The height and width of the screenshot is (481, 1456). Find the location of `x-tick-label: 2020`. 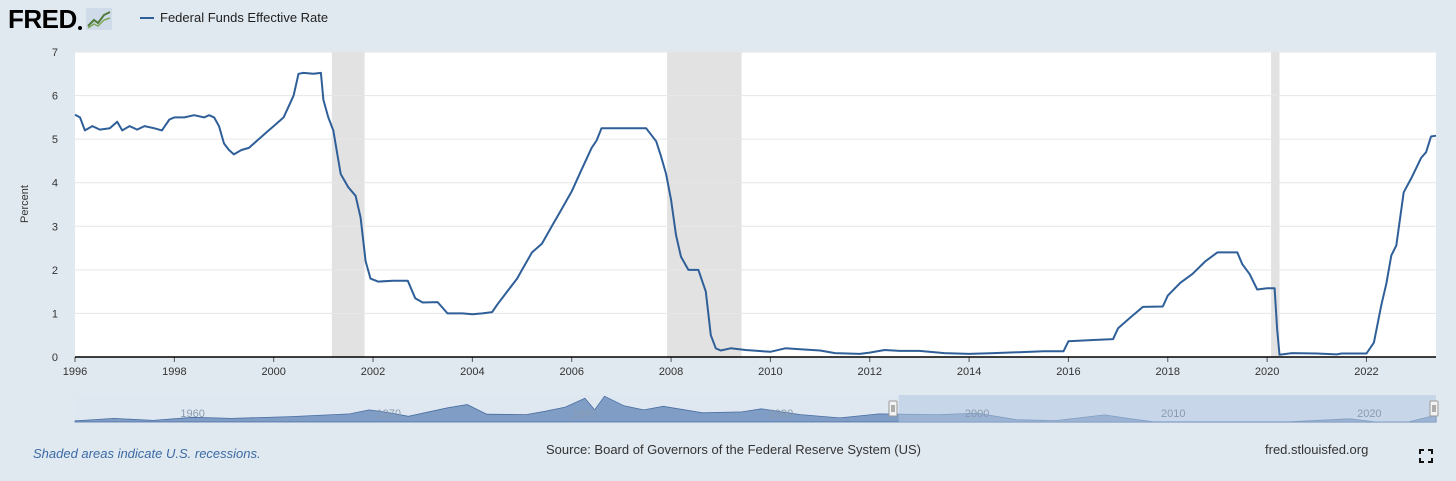

x-tick-label: 2020 is located at coordinates (1267, 372).